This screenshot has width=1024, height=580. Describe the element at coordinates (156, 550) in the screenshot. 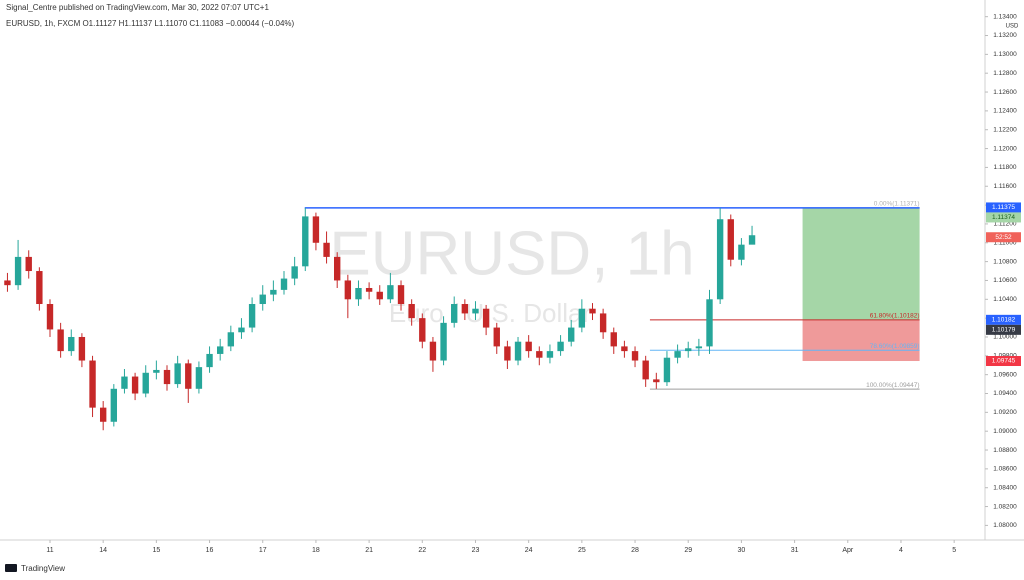

I see `x-tick-label: 15` at that location.